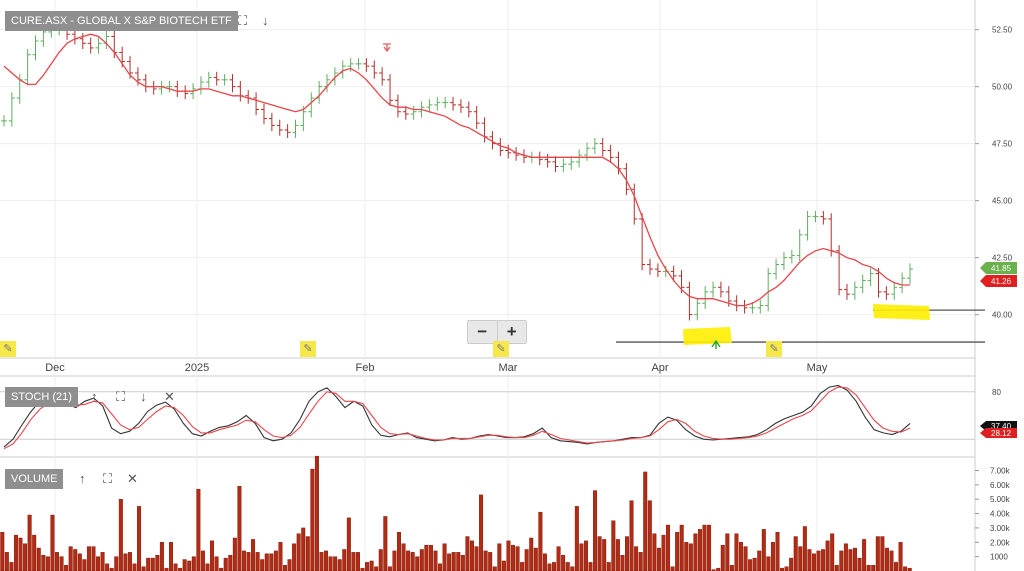  Describe the element at coordinates (1000, 485) in the screenshot. I see `y-tick-label: 6.00k` at that location.